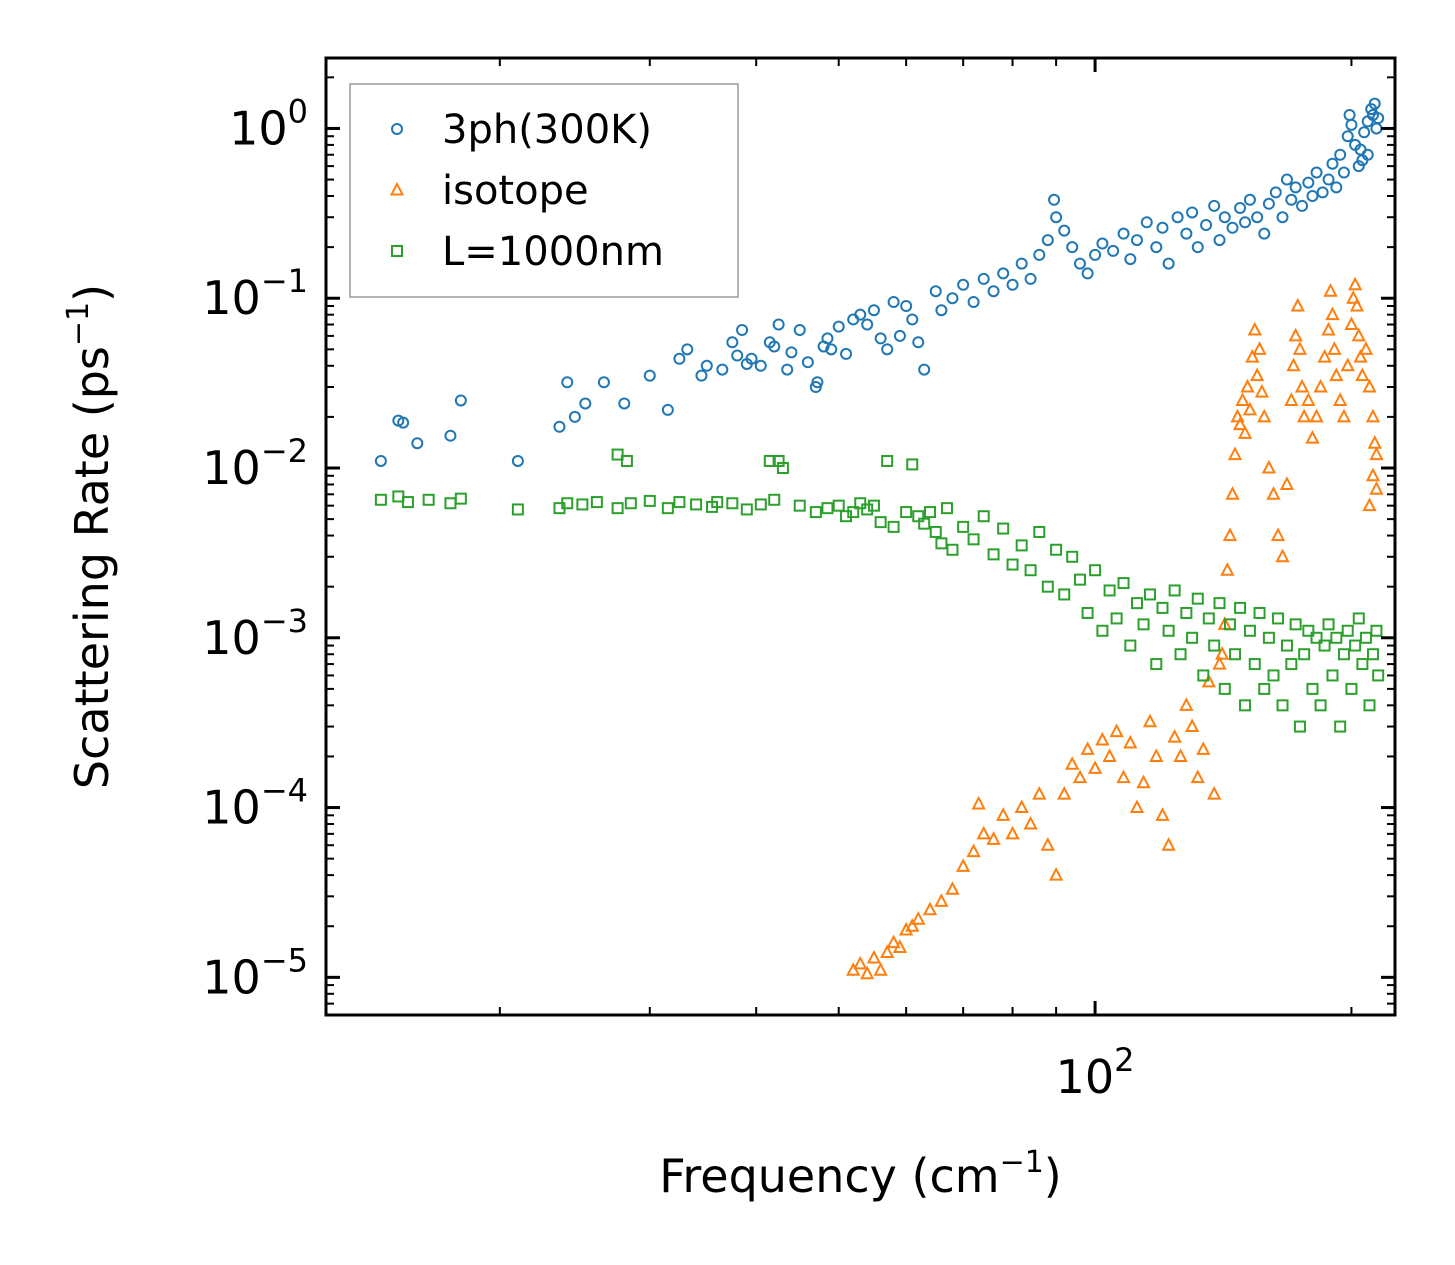 The height and width of the screenshot is (1265, 1455). What do you see at coordinates (547, 130) in the screenshot?
I see `legend-label: 3ph(300K)` at bounding box center [547, 130].